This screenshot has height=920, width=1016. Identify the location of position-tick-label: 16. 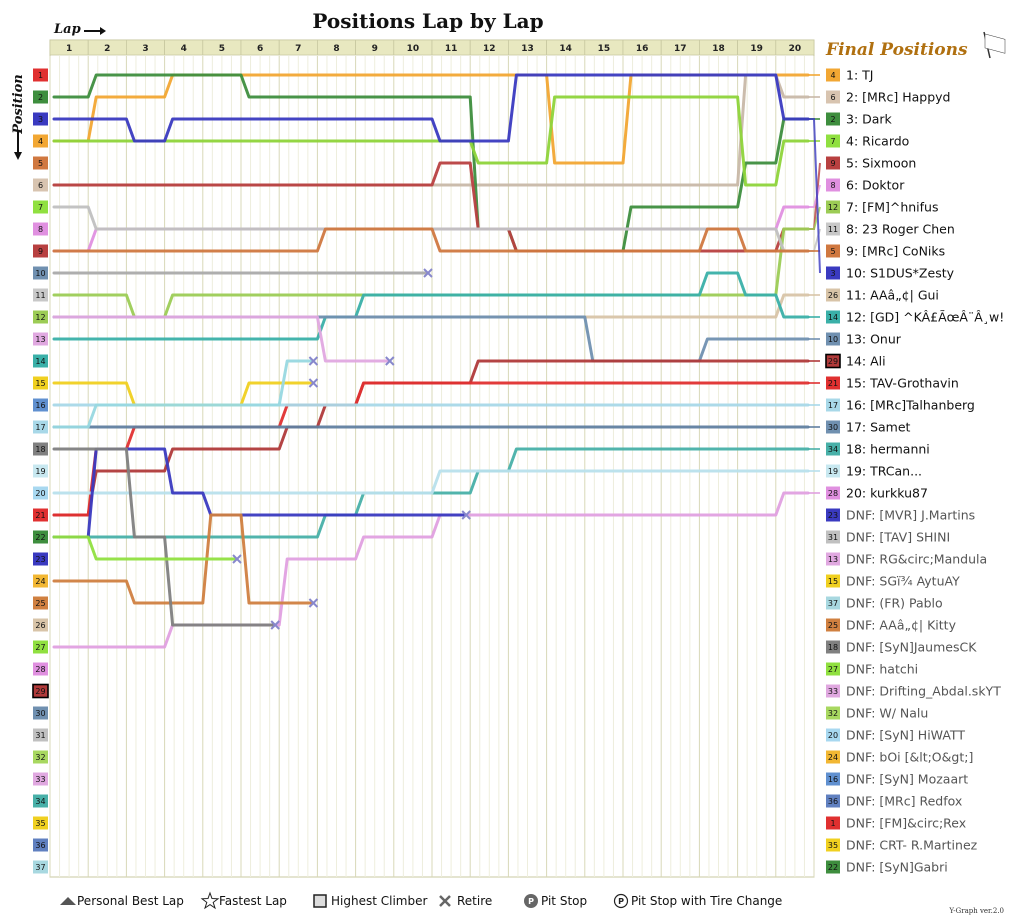
(40, 405).